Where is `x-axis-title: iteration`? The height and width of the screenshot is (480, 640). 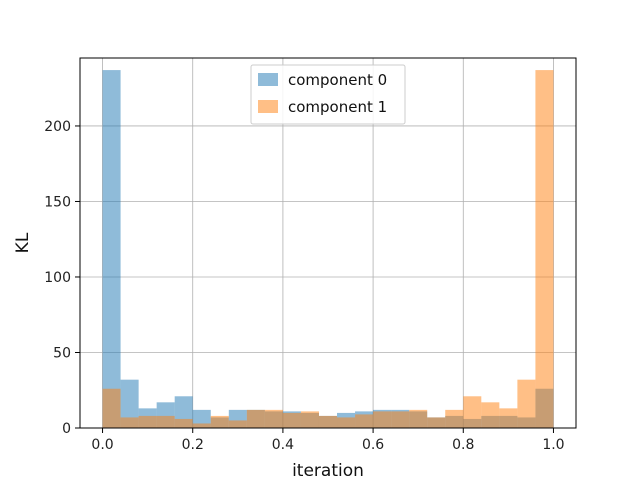 x-axis-title: iteration is located at coordinates (328, 470).